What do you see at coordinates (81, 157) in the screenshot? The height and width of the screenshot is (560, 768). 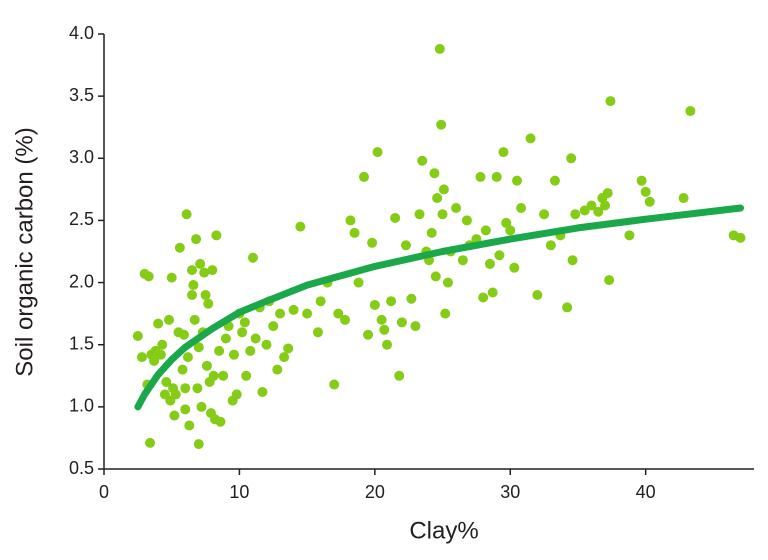 I see `y-tick-label: 3.0` at bounding box center [81, 157].